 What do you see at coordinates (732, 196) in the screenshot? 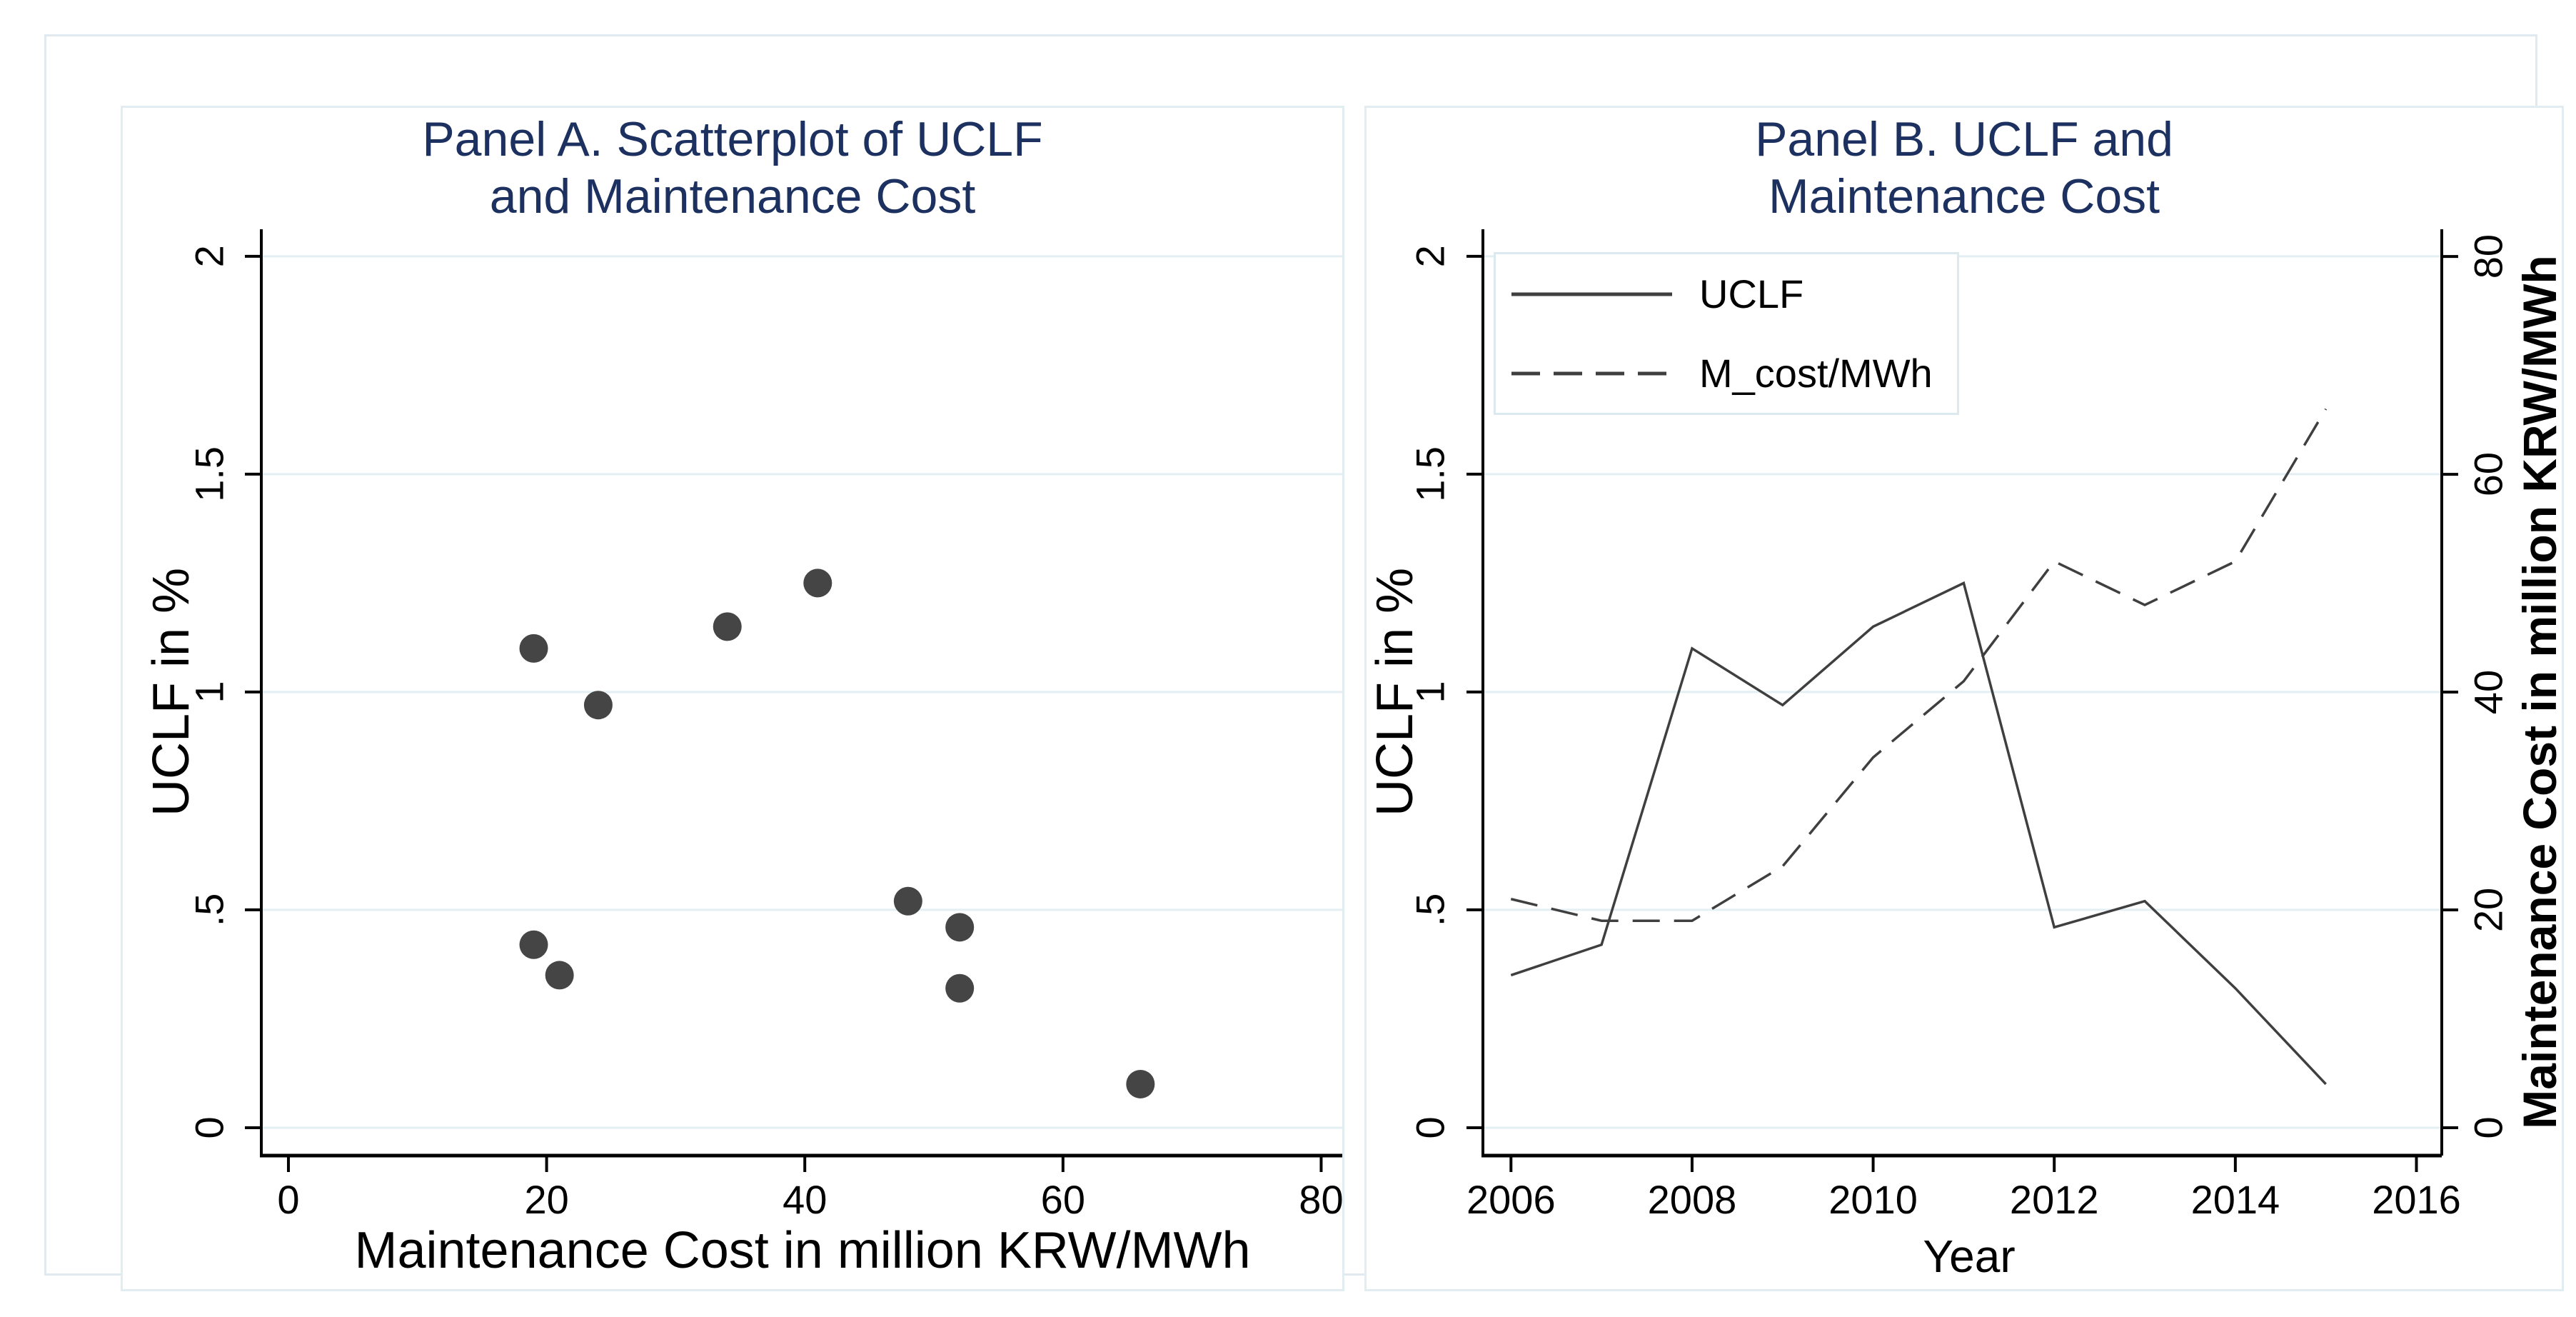
I see `panel-a-title-line2: and Maintenance Cost` at bounding box center [732, 196].